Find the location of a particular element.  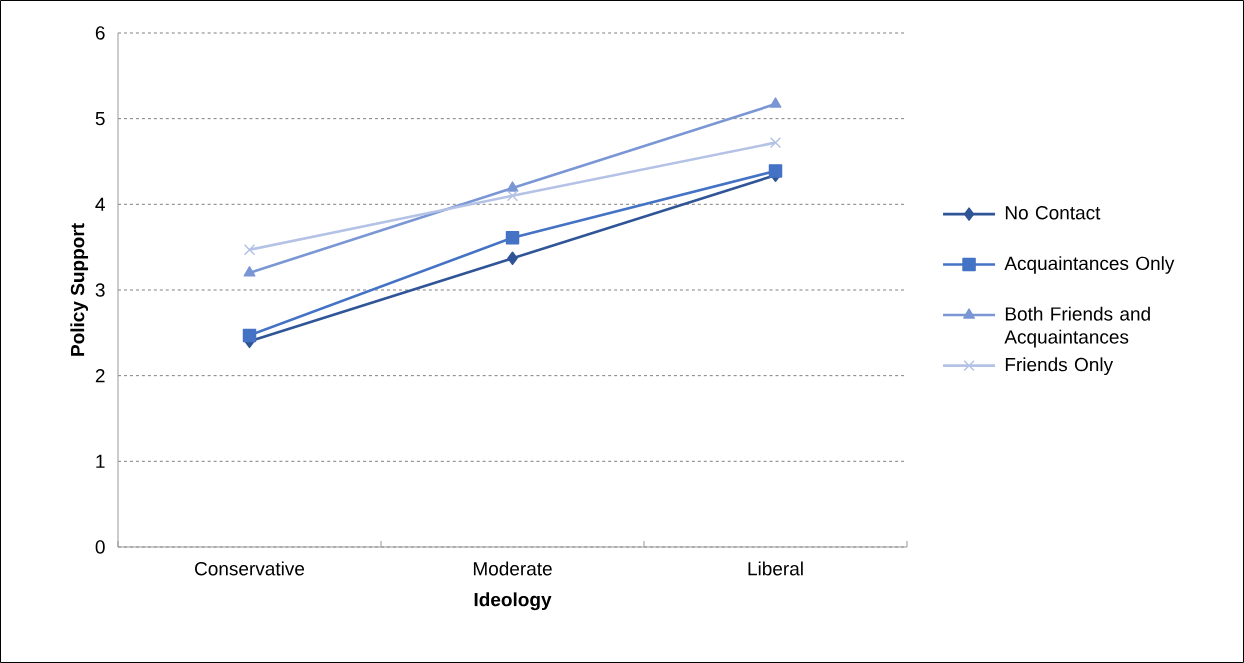

x-tick-label: Moderate is located at coordinates (512, 568).